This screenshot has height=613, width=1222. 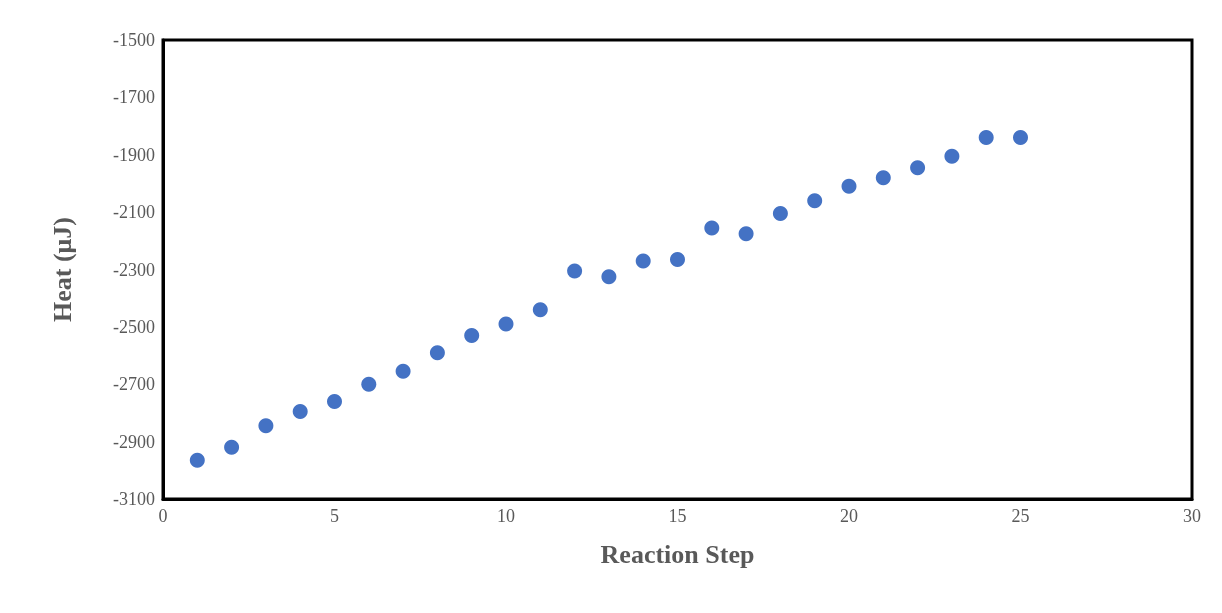 What do you see at coordinates (677, 554) in the screenshot?
I see `x-axis-title: Reaction Step` at bounding box center [677, 554].